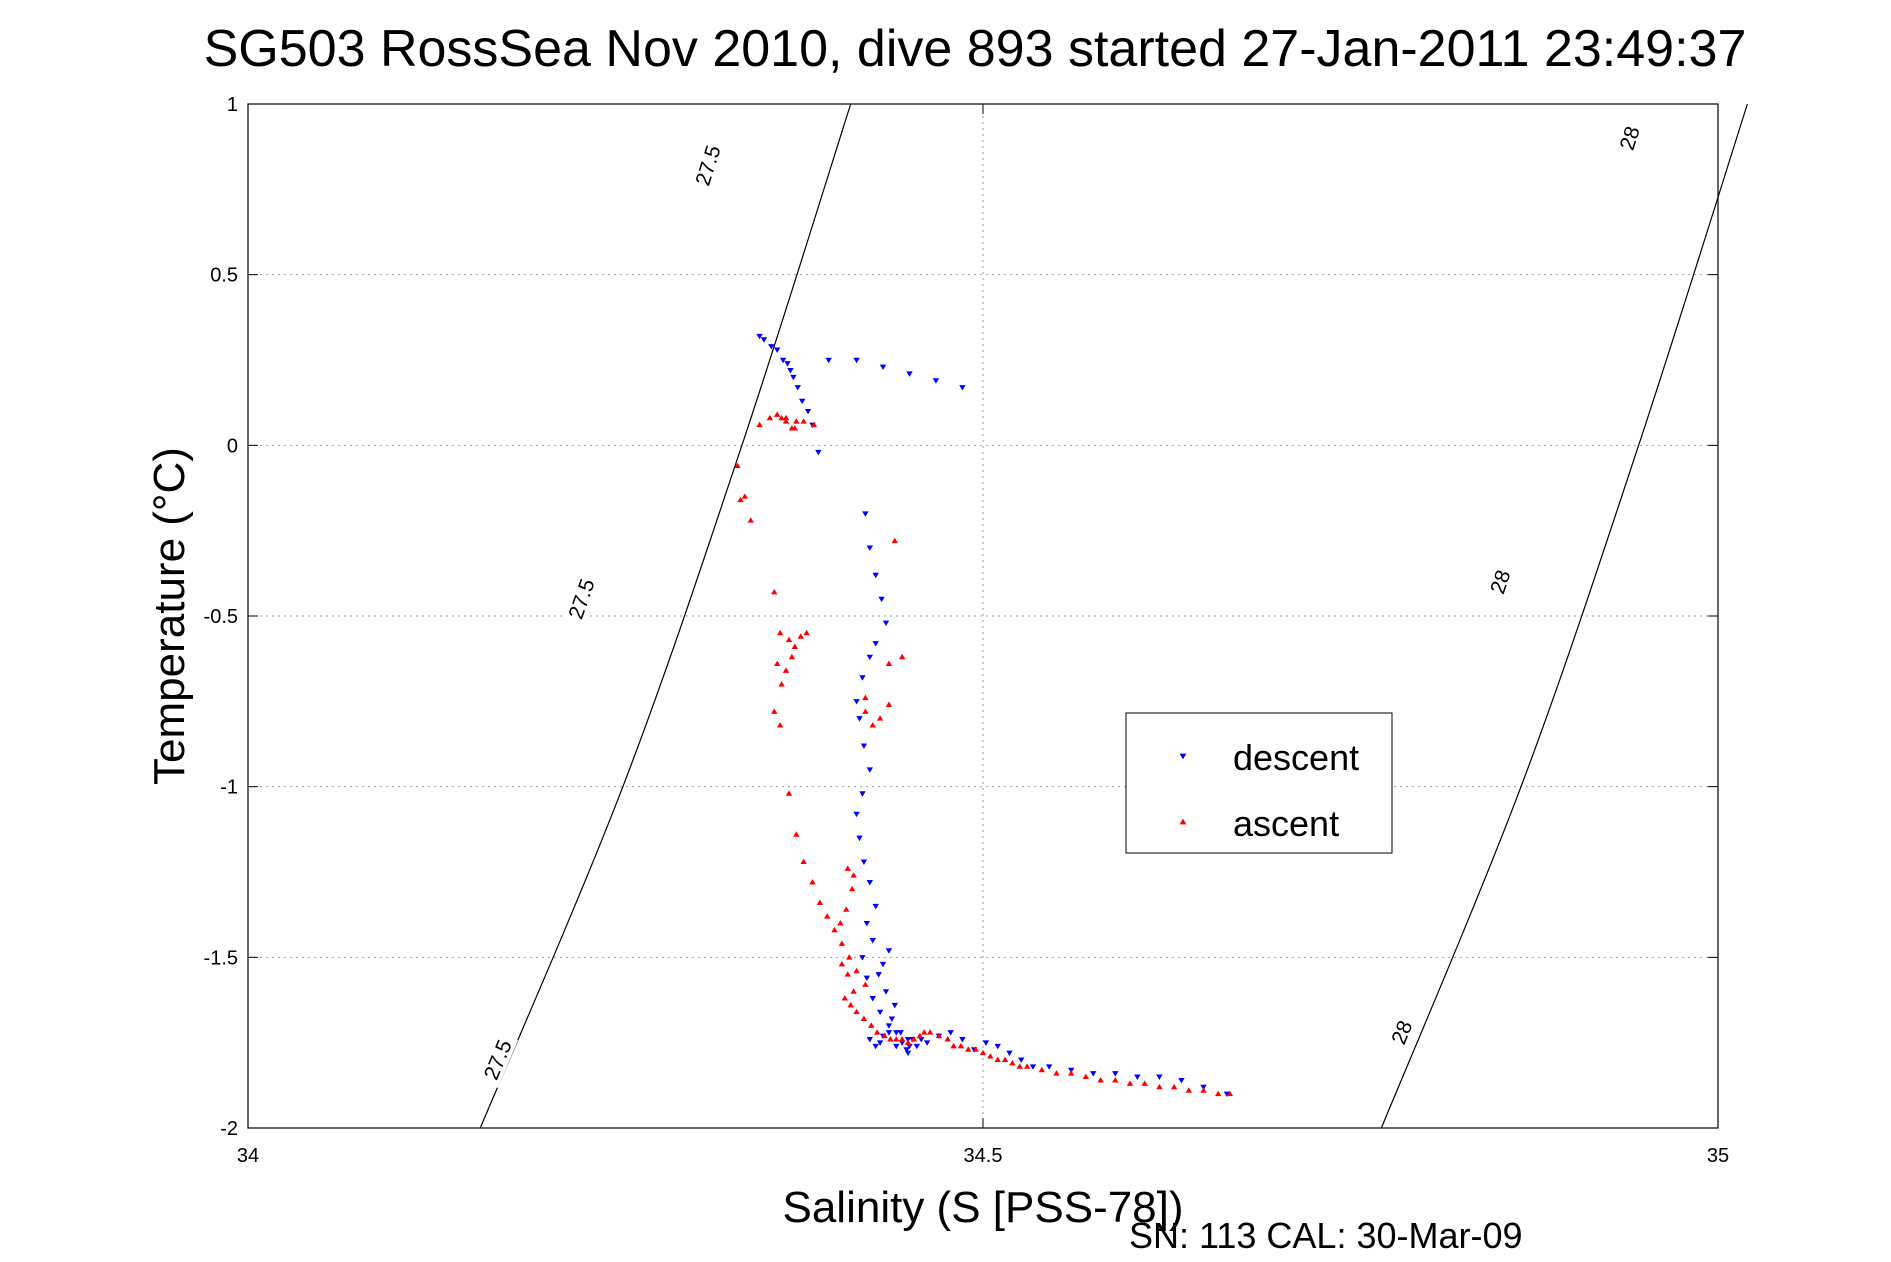 This screenshot has width=1891, height=1262. Describe the element at coordinates (1259, 783) in the screenshot. I see `legend: descent ascent` at that location.